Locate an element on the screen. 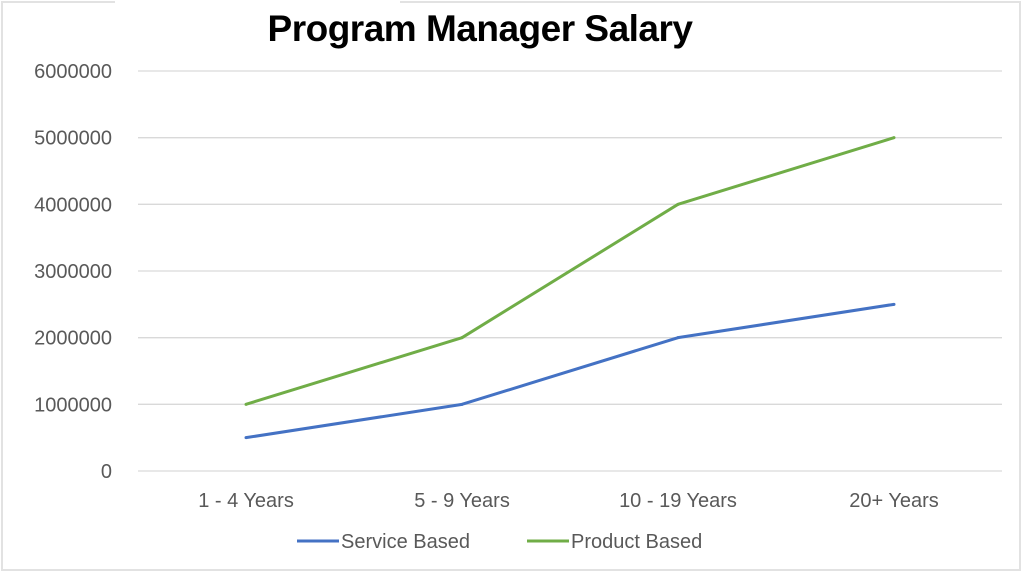  y-tick-label: 1000000 is located at coordinates (73, 405).